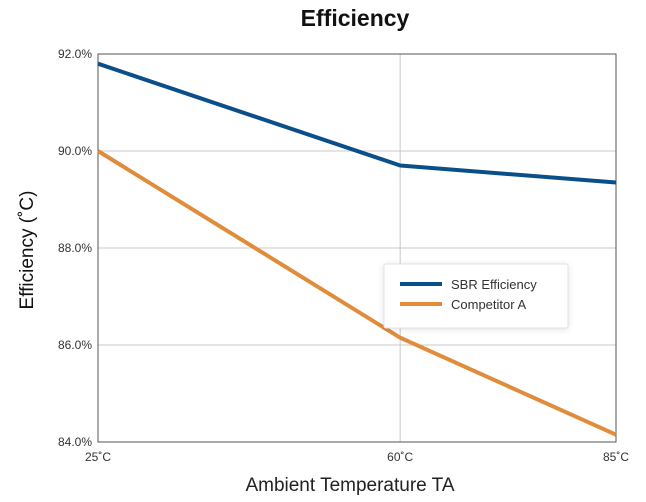  What do you see at coordinates (75, 345) in the screenshot?
I see `y-tick-label: 86.0%` at bounding box center [75, 345].